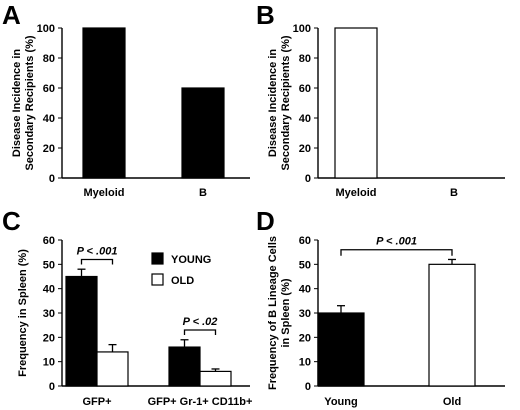  Describe the element at coordinates (200, 402) in the screenshot. I see `x-category-label: GFP+ Gr-1+ CD11b+` at that location.